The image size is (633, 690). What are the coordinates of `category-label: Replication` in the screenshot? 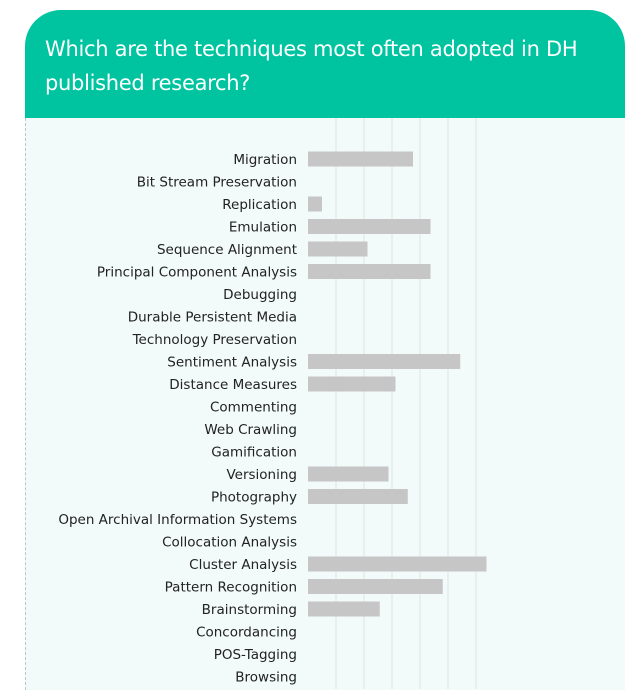 It's located at (259, 205).